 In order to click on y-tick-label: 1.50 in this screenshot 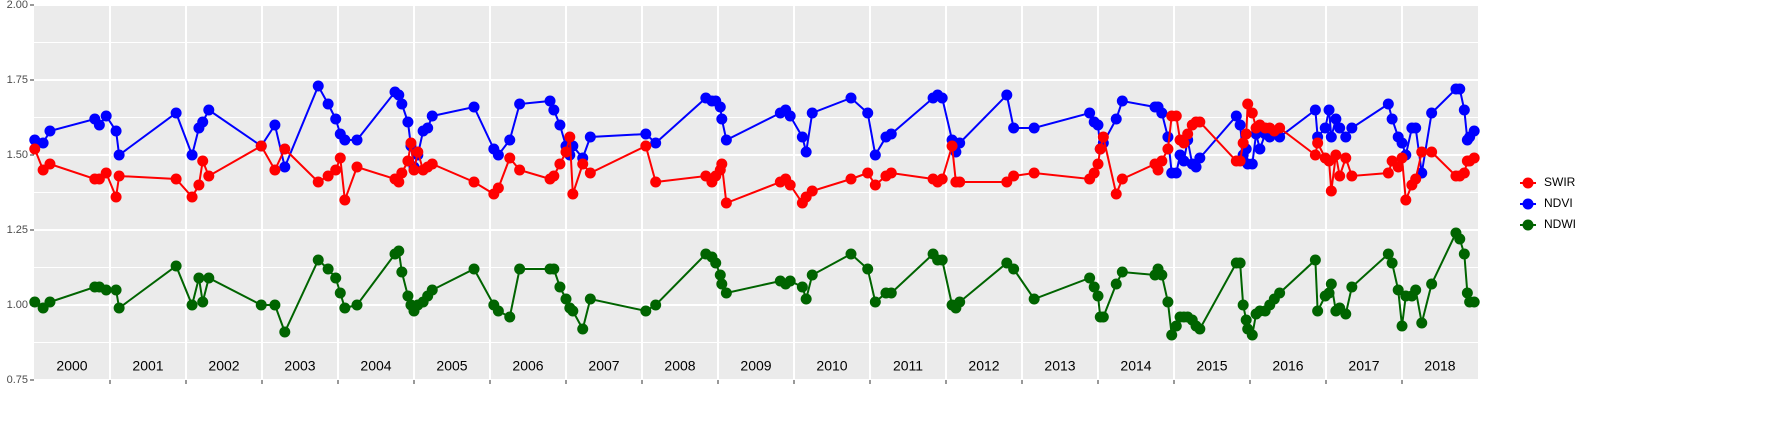, I will do `click(17, 155)`.